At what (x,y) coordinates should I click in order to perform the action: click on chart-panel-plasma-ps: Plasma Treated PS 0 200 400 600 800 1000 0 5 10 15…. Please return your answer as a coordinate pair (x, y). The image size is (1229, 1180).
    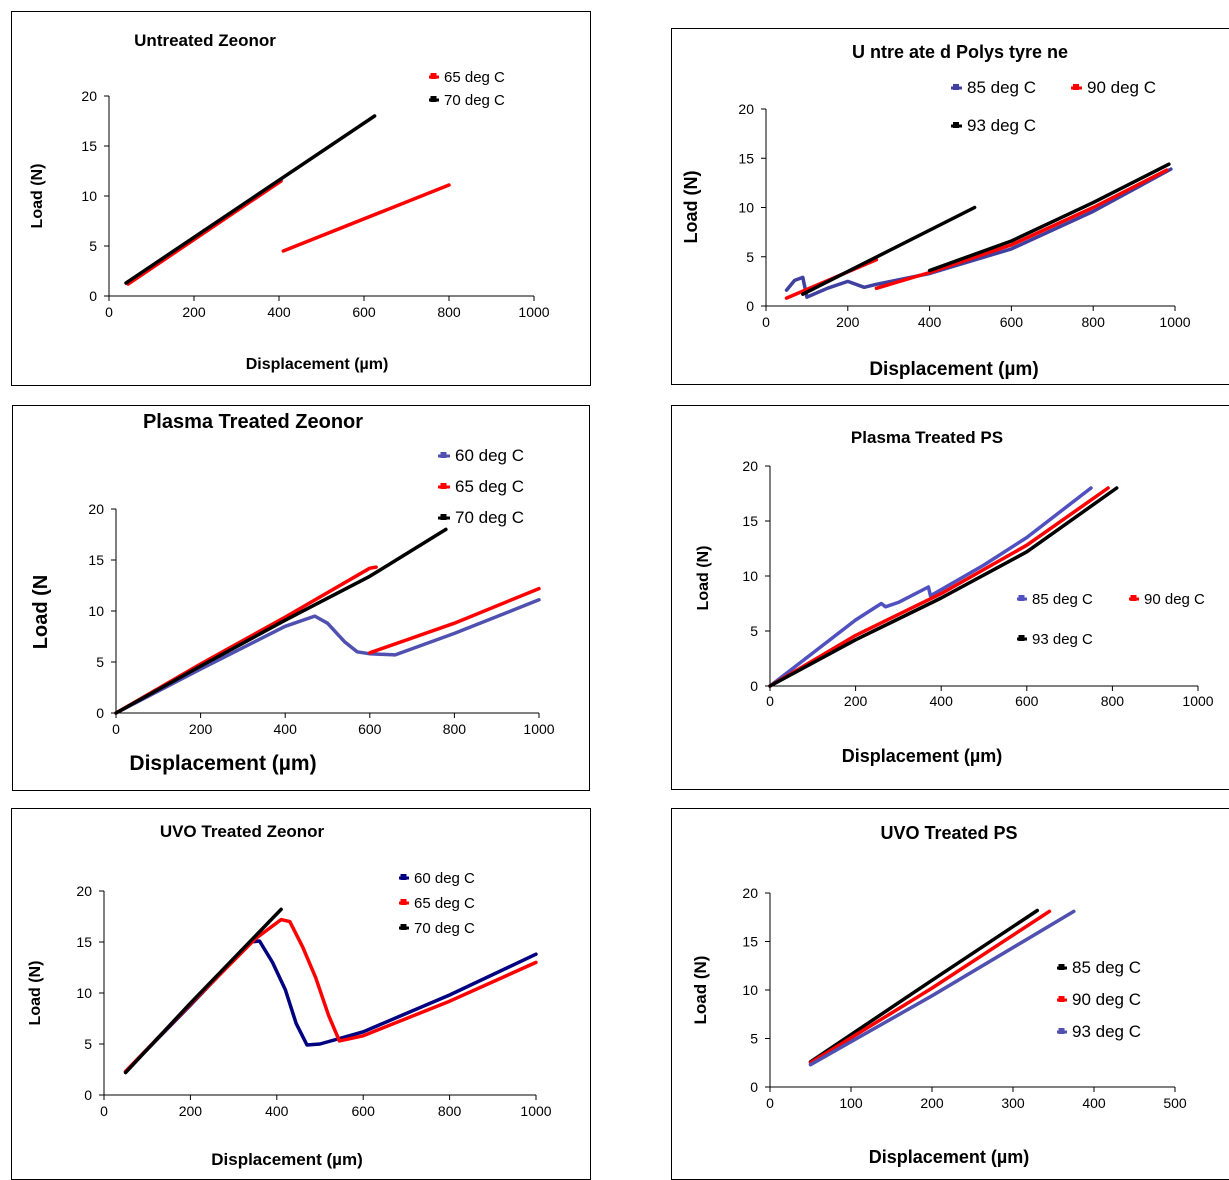
    Looking at the image, I should click on (950, 597).